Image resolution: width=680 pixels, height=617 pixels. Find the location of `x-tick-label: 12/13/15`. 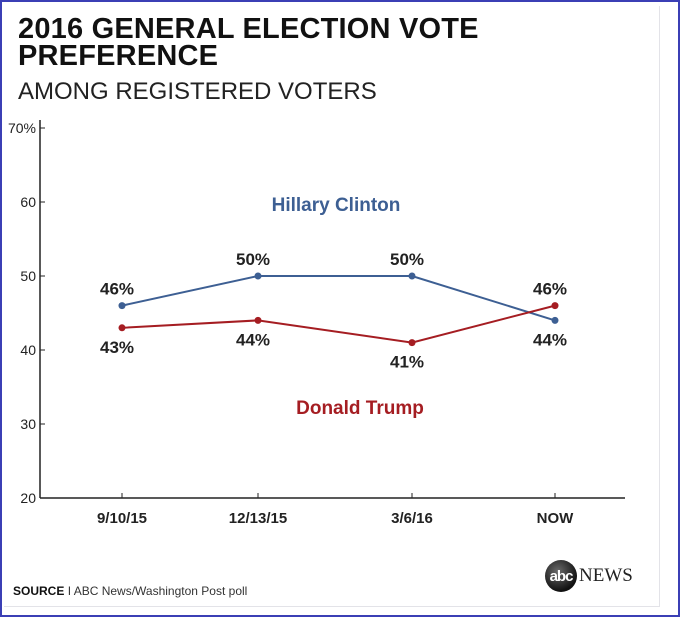

x-tick-label: 12/13/15 is located at coordinates (258, 518).